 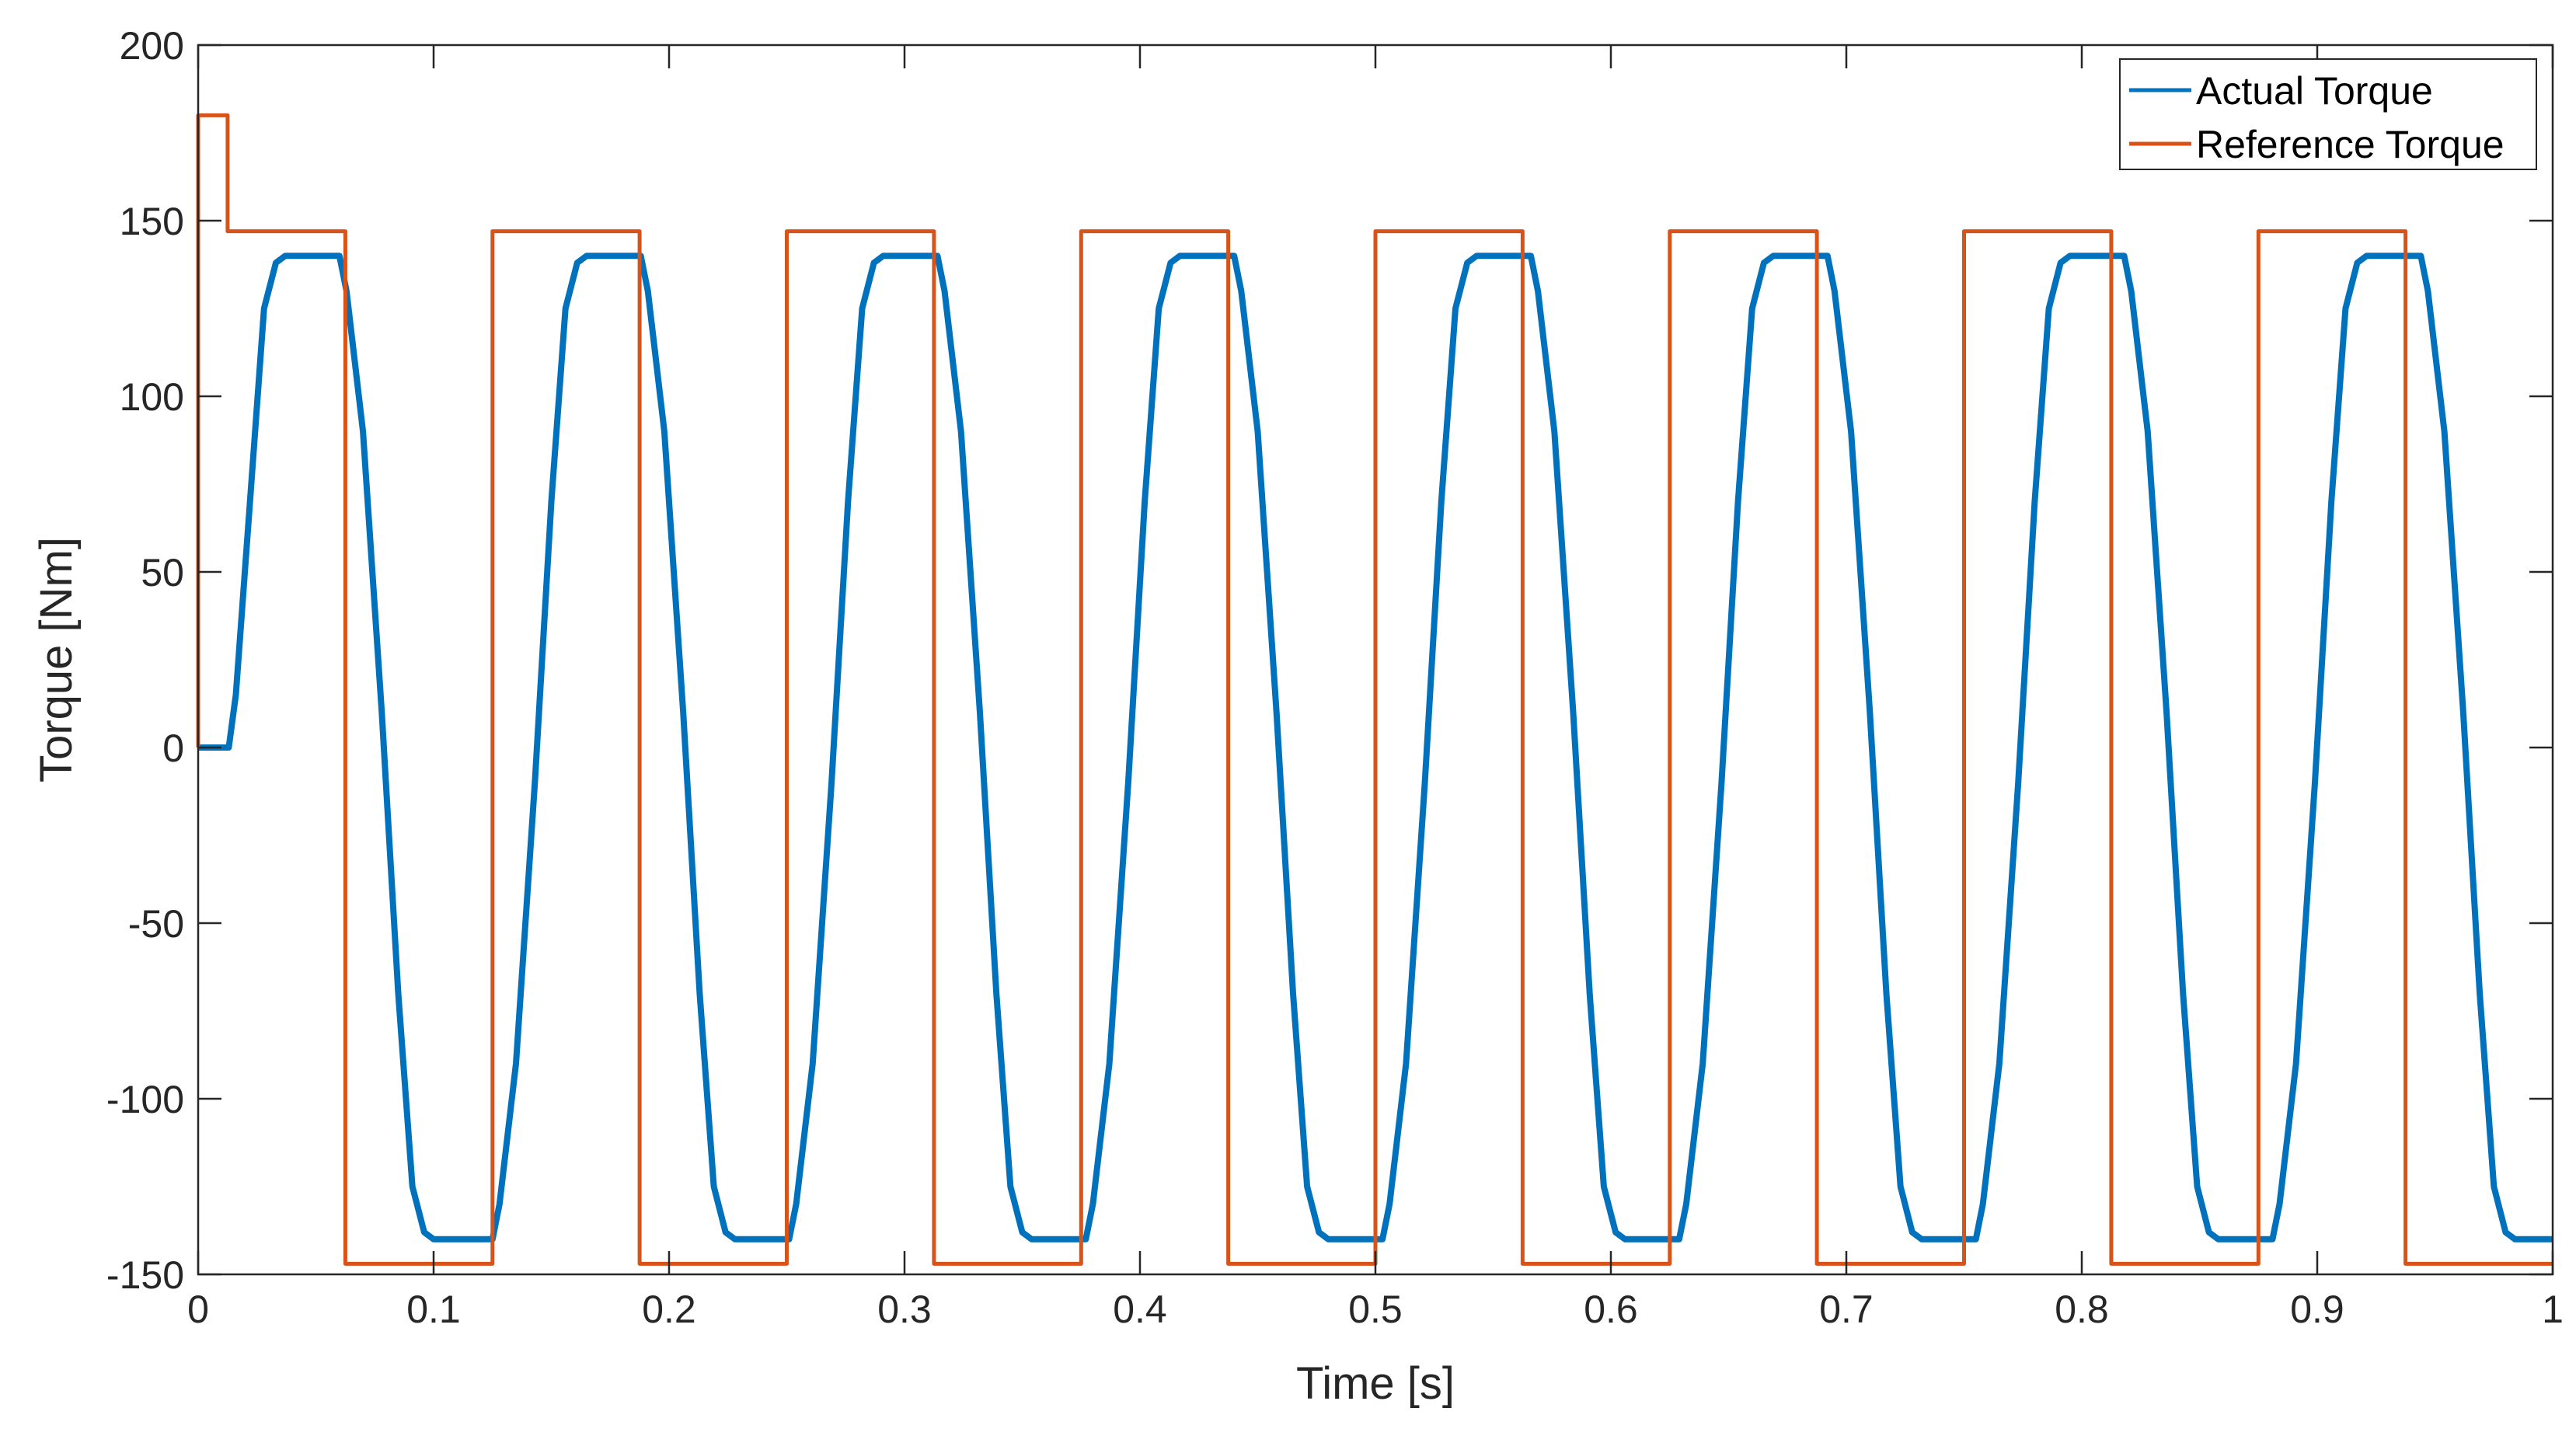 What do you see at coordinates (145, 1275) in the screenshot?
I see `y-tick-label-150: -150` at bounding box center [145, 1275].